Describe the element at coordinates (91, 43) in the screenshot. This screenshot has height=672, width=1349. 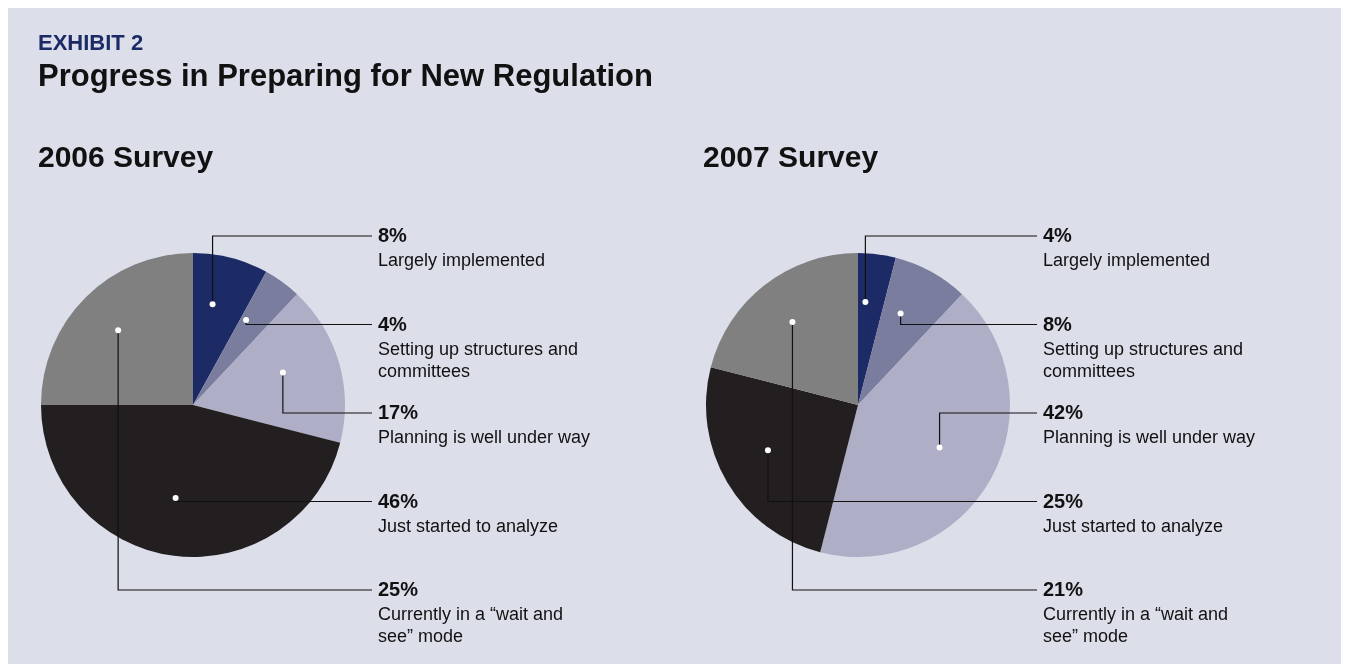
I see `text: EXHIBIT 2` at that location.